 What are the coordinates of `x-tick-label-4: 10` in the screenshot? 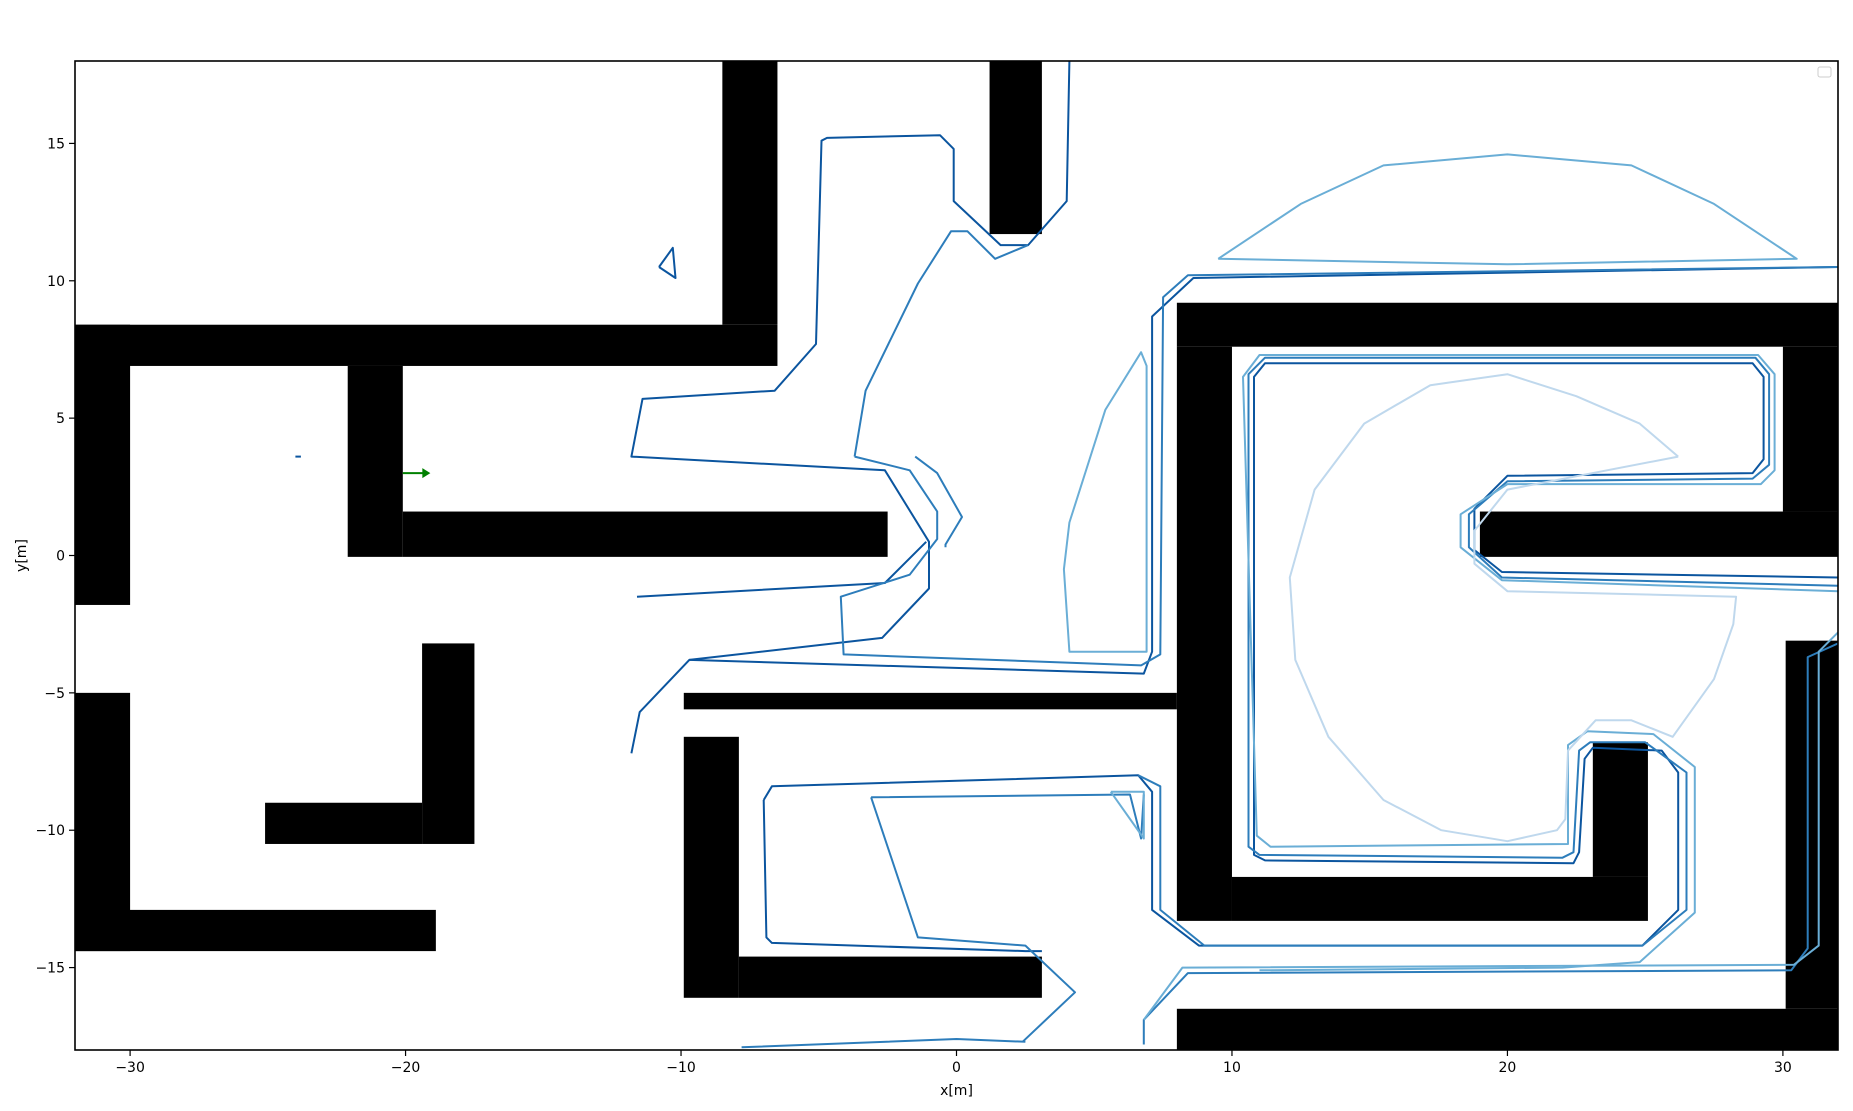 It's located at (1232, 1068).